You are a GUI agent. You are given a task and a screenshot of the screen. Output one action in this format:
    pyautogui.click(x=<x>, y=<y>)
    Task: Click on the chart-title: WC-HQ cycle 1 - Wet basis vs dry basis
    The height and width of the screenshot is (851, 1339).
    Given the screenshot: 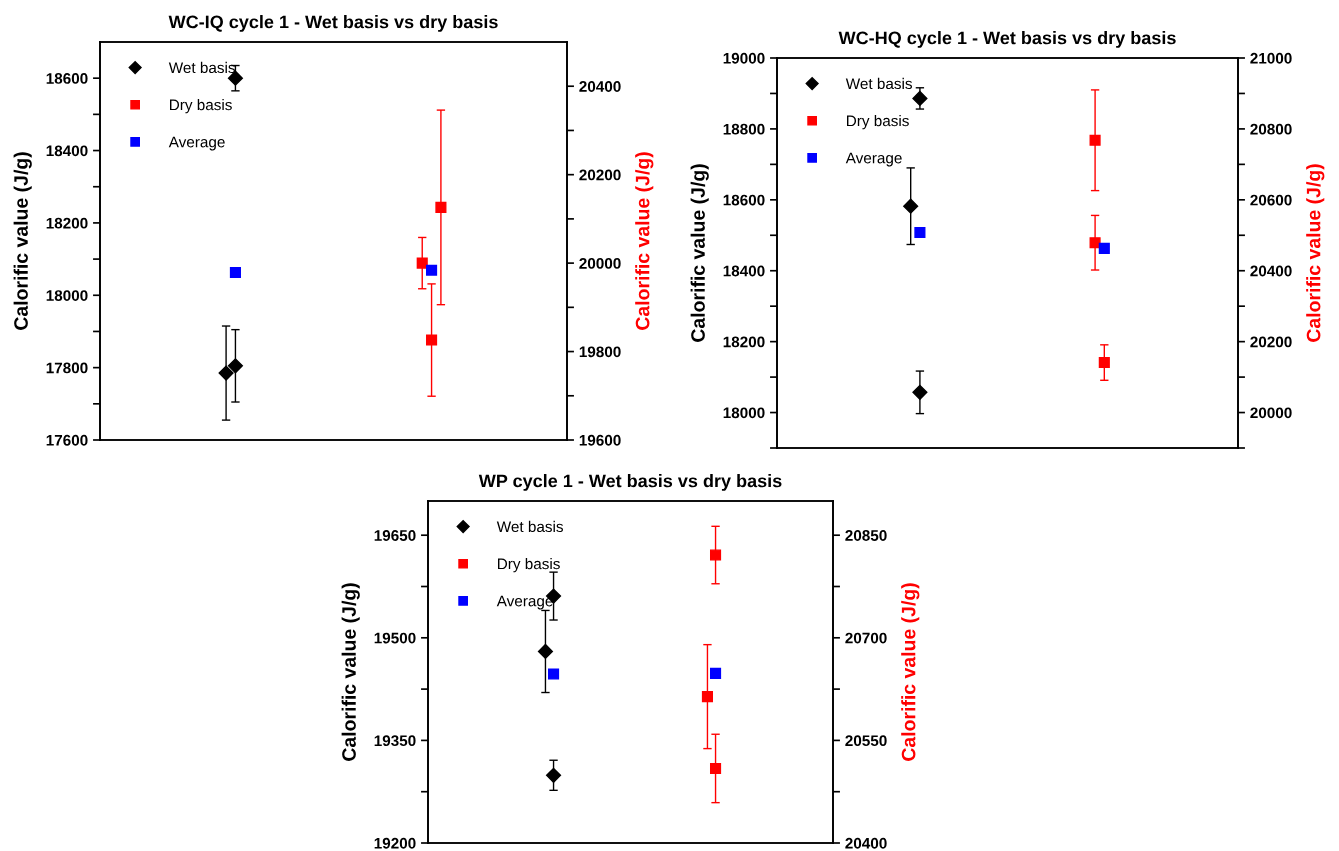 What is the action you would take?
    pyautogui.click(x=1007, y=39)
    